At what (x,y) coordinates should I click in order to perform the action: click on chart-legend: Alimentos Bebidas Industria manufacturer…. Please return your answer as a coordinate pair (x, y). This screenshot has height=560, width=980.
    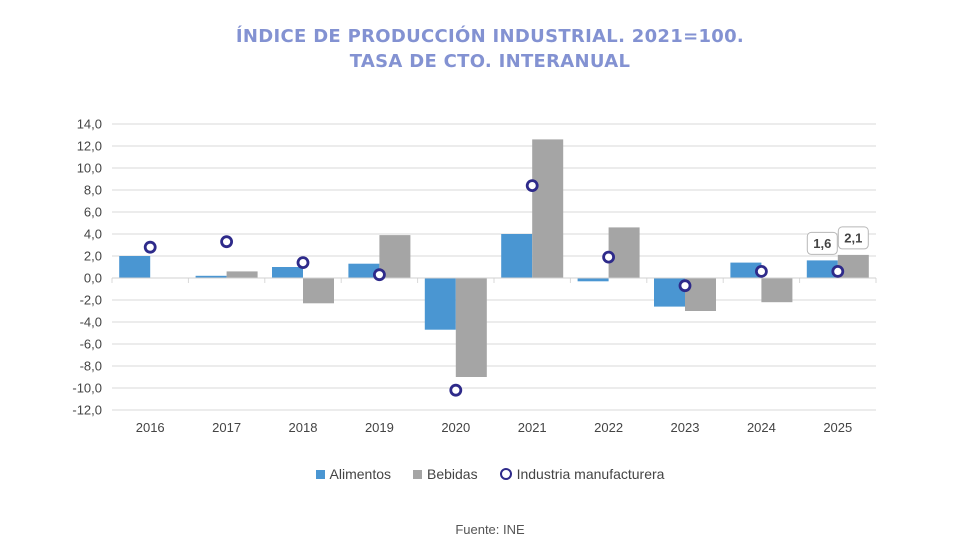
    Looking at the image, I should click on (490, 474).